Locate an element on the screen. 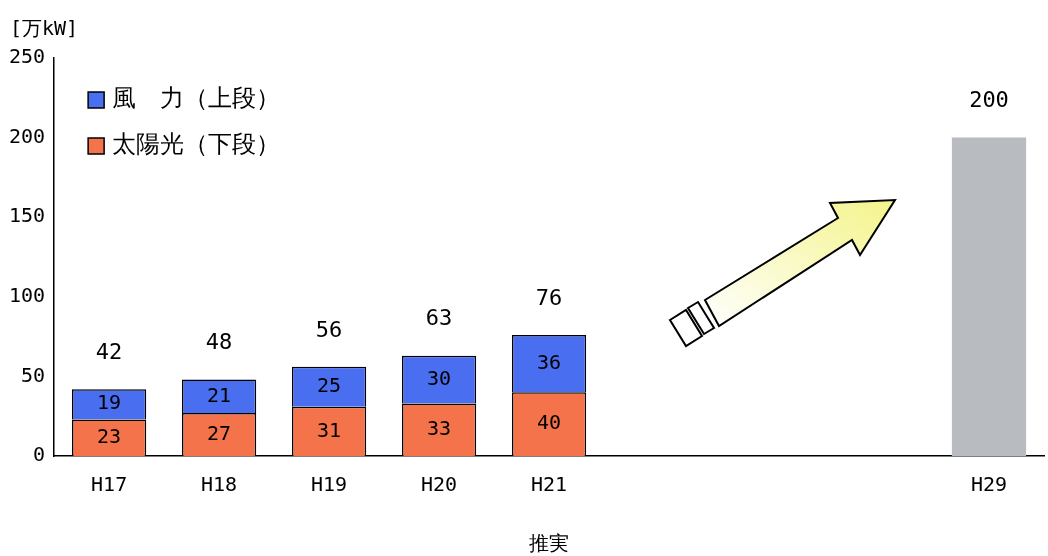 The width and height of the screenshot is (1048, 556). total-label: 48 is located at coordinates (219, 342).